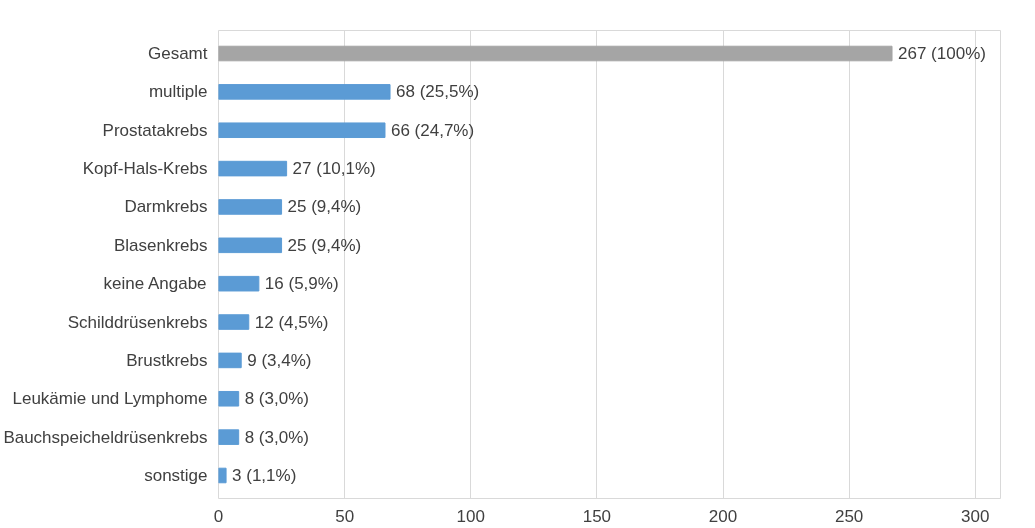 The width and height of the screenshot is (1035, 528). I want to click on y-tick-label: multiple, so click(178, 92).